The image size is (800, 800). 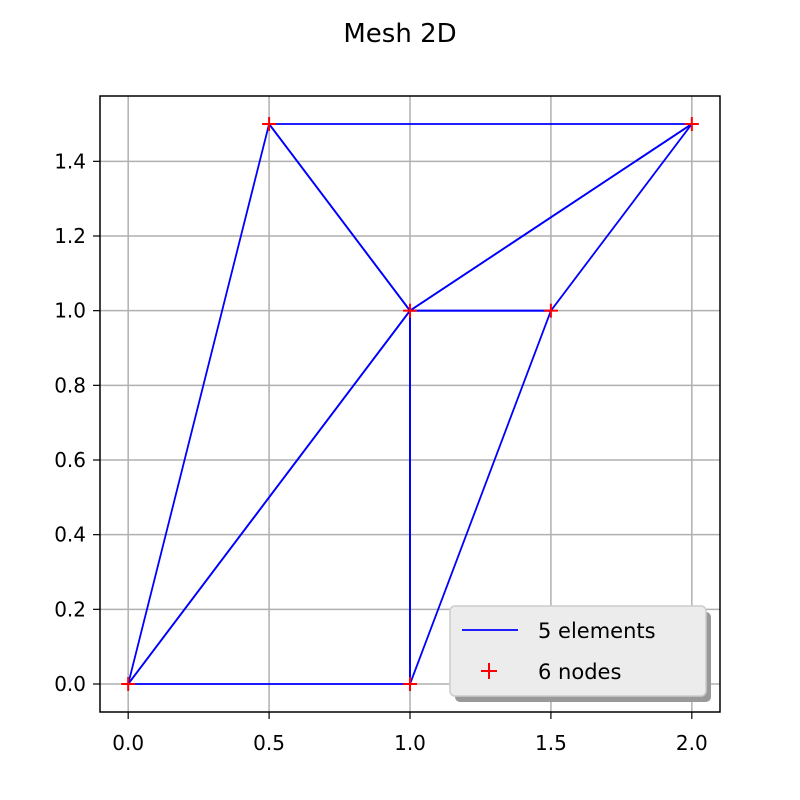 I want to click on y-tick-label: 1.2, so click(x=70, y=236).